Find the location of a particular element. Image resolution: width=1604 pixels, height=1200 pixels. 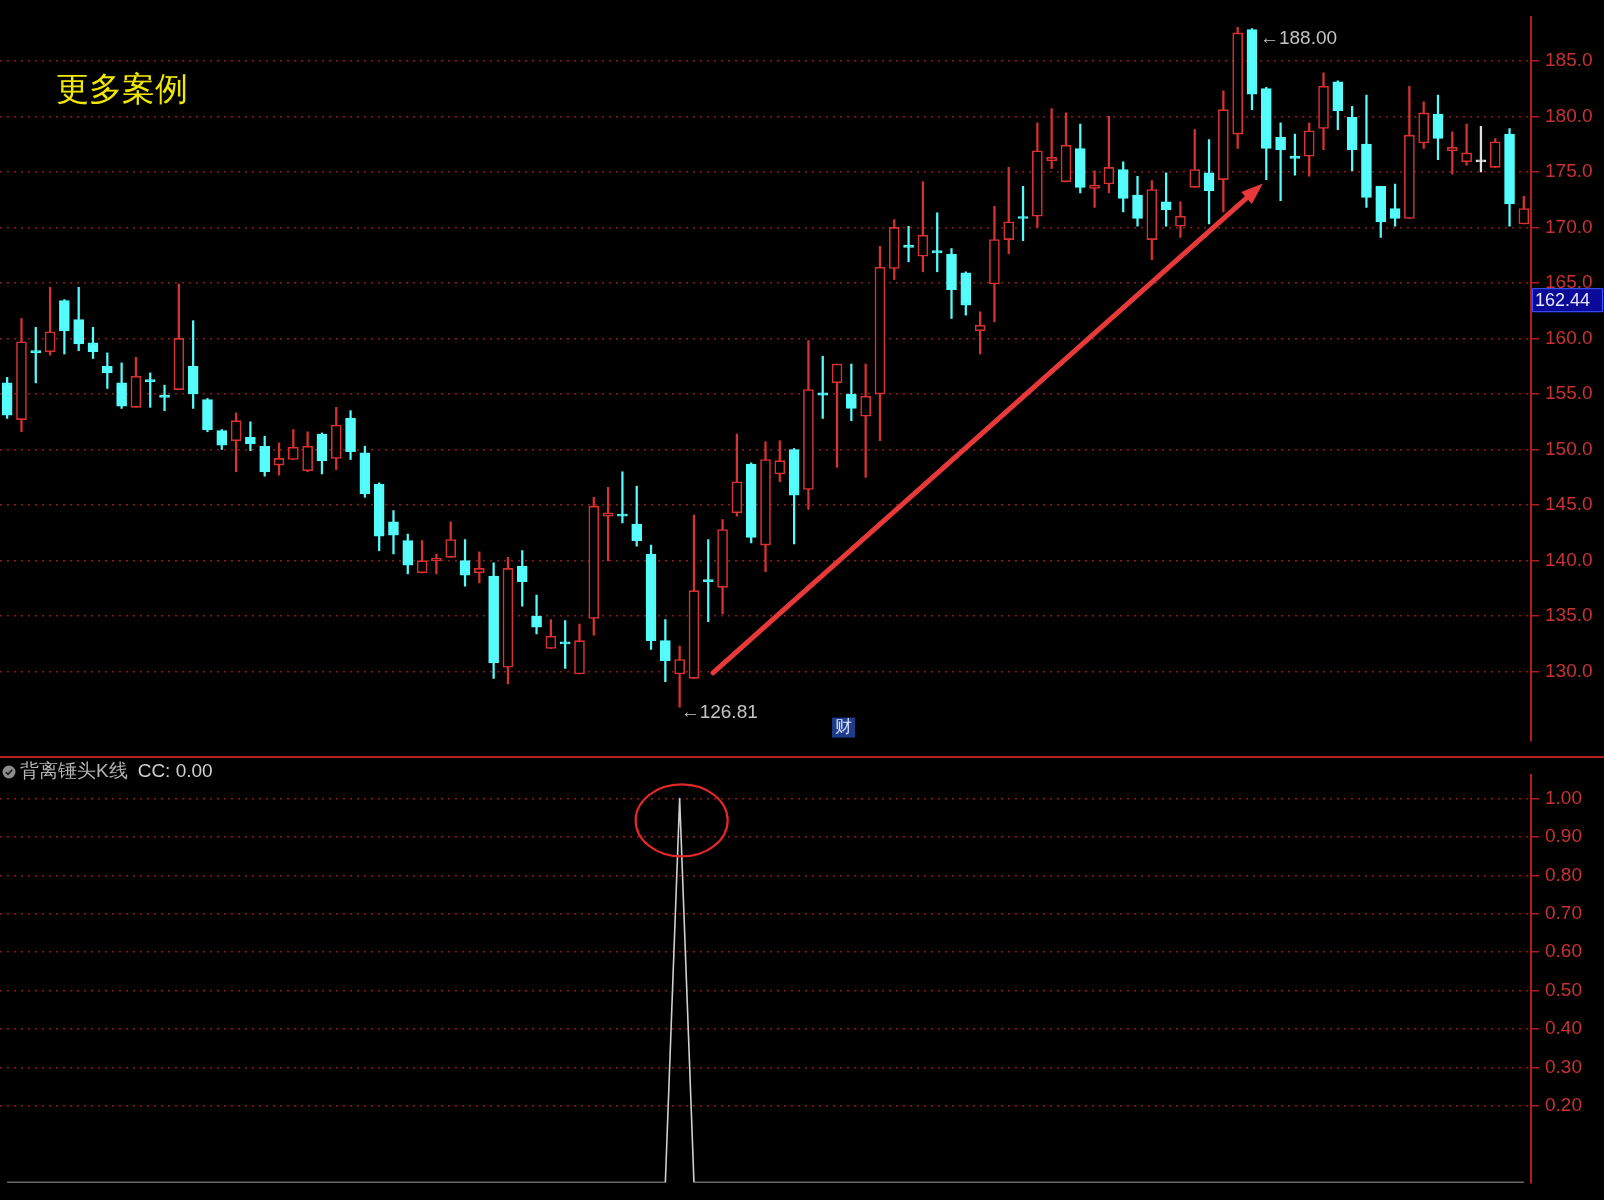

y-tick-label: 0.70 is located at coordinates (1563, 912).